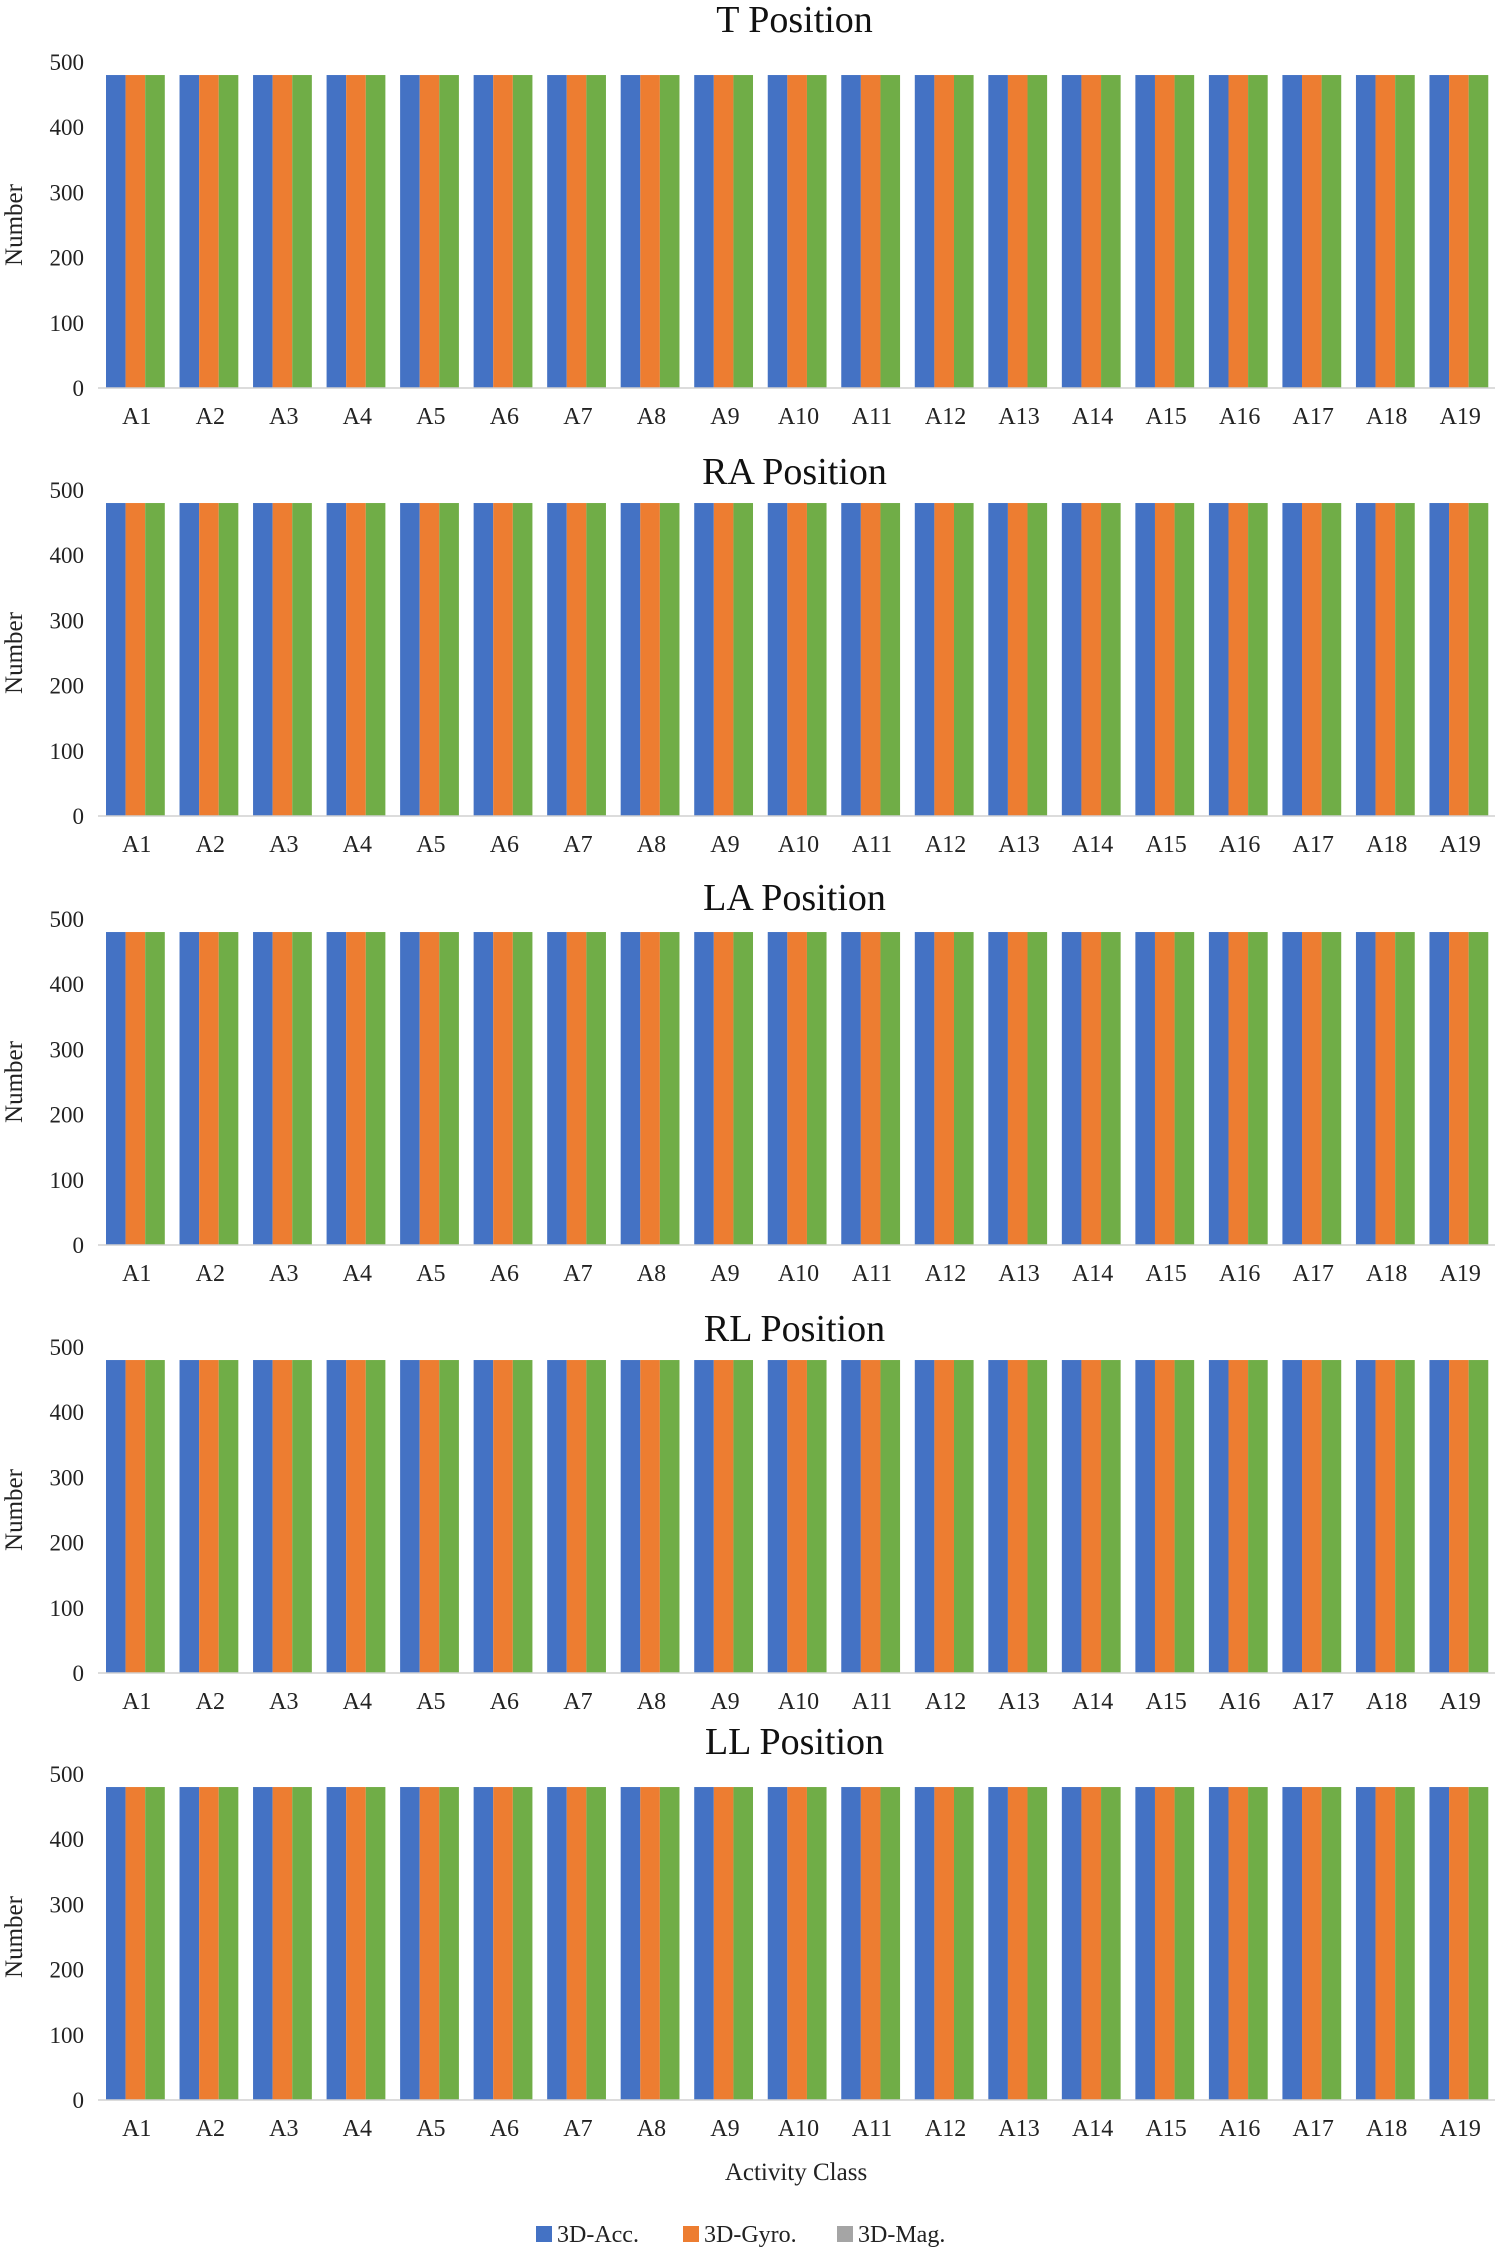 The image size is (1505, 2256). What do you see at coordinates (945, 417) in the screenshot?
I see `x-tick-label: A12` at bounding box center [945, 417].